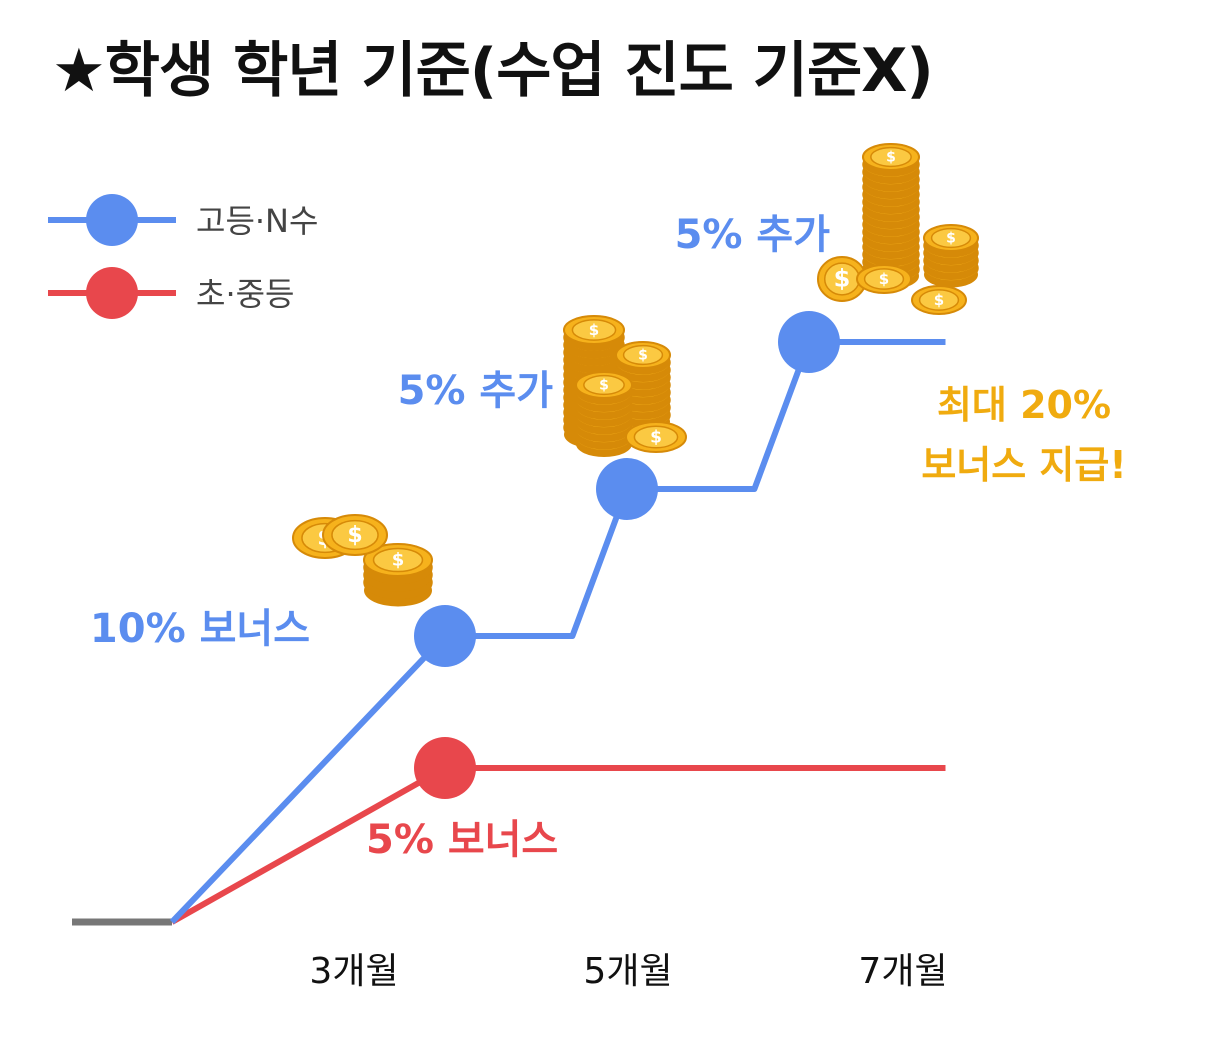 The width and height of the screenshot is (1208, 1052). What do you see at coordinates (902, 971) in the screenshot?
I see `x-tick-label: 7개월` at bounding box center [902, 971].